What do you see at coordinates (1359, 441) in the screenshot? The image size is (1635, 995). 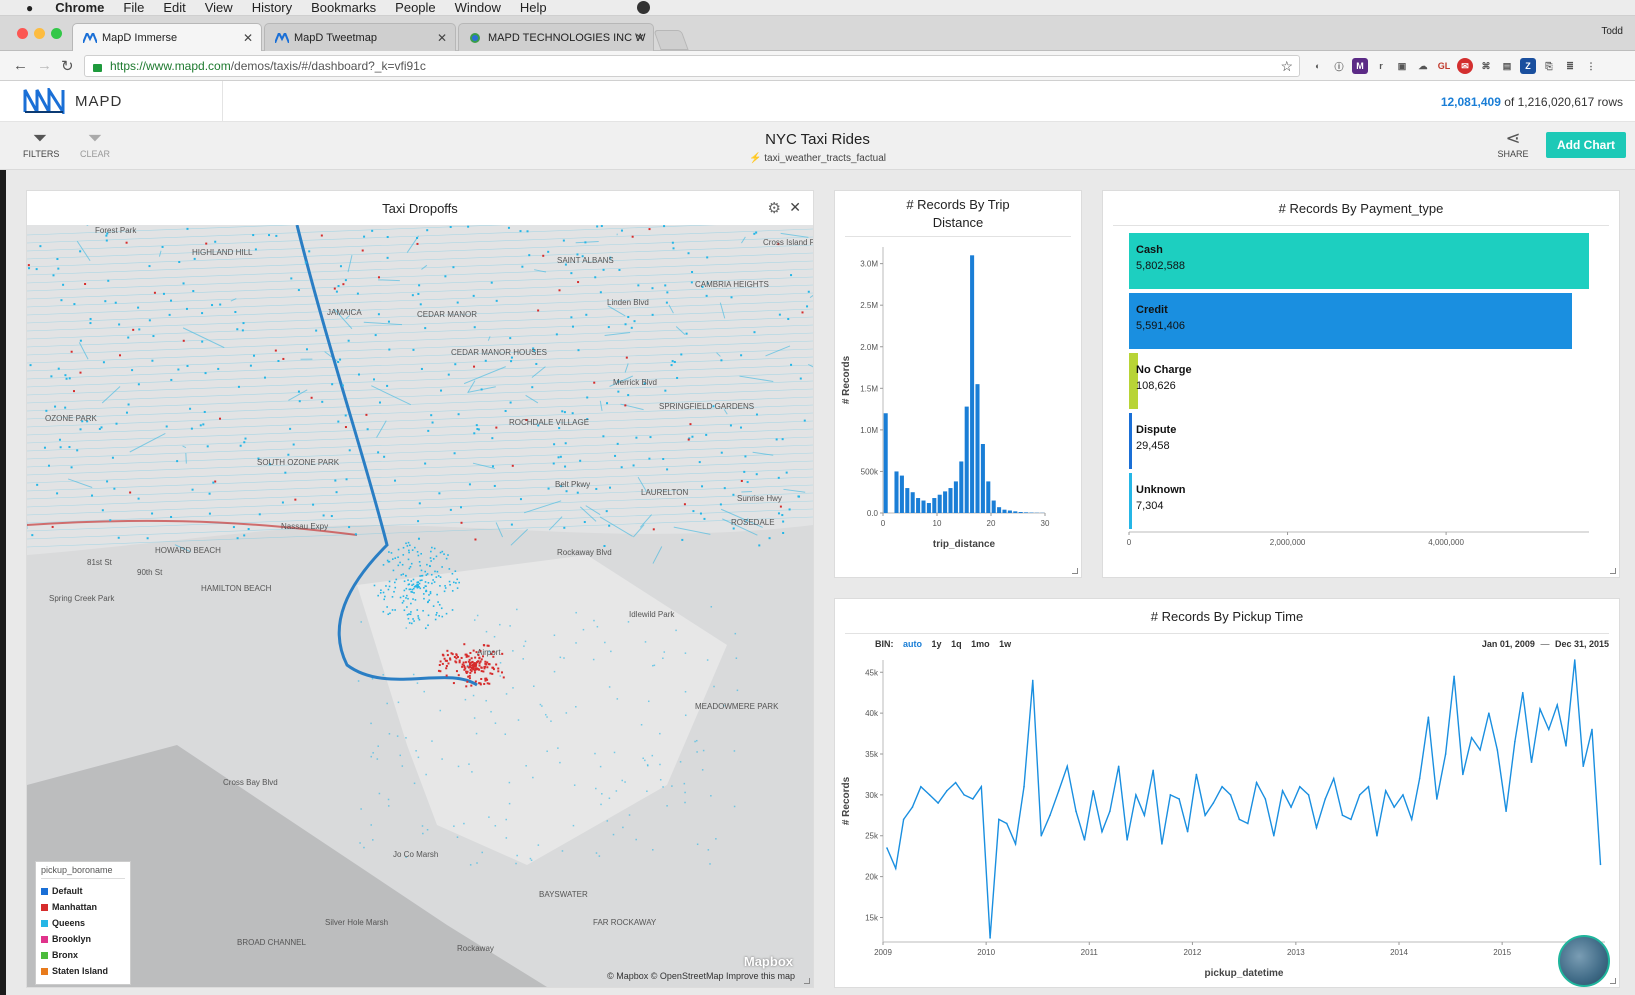 I see `payment-bar-row: Dispute 29,458` at bounding box center [1359, 441].